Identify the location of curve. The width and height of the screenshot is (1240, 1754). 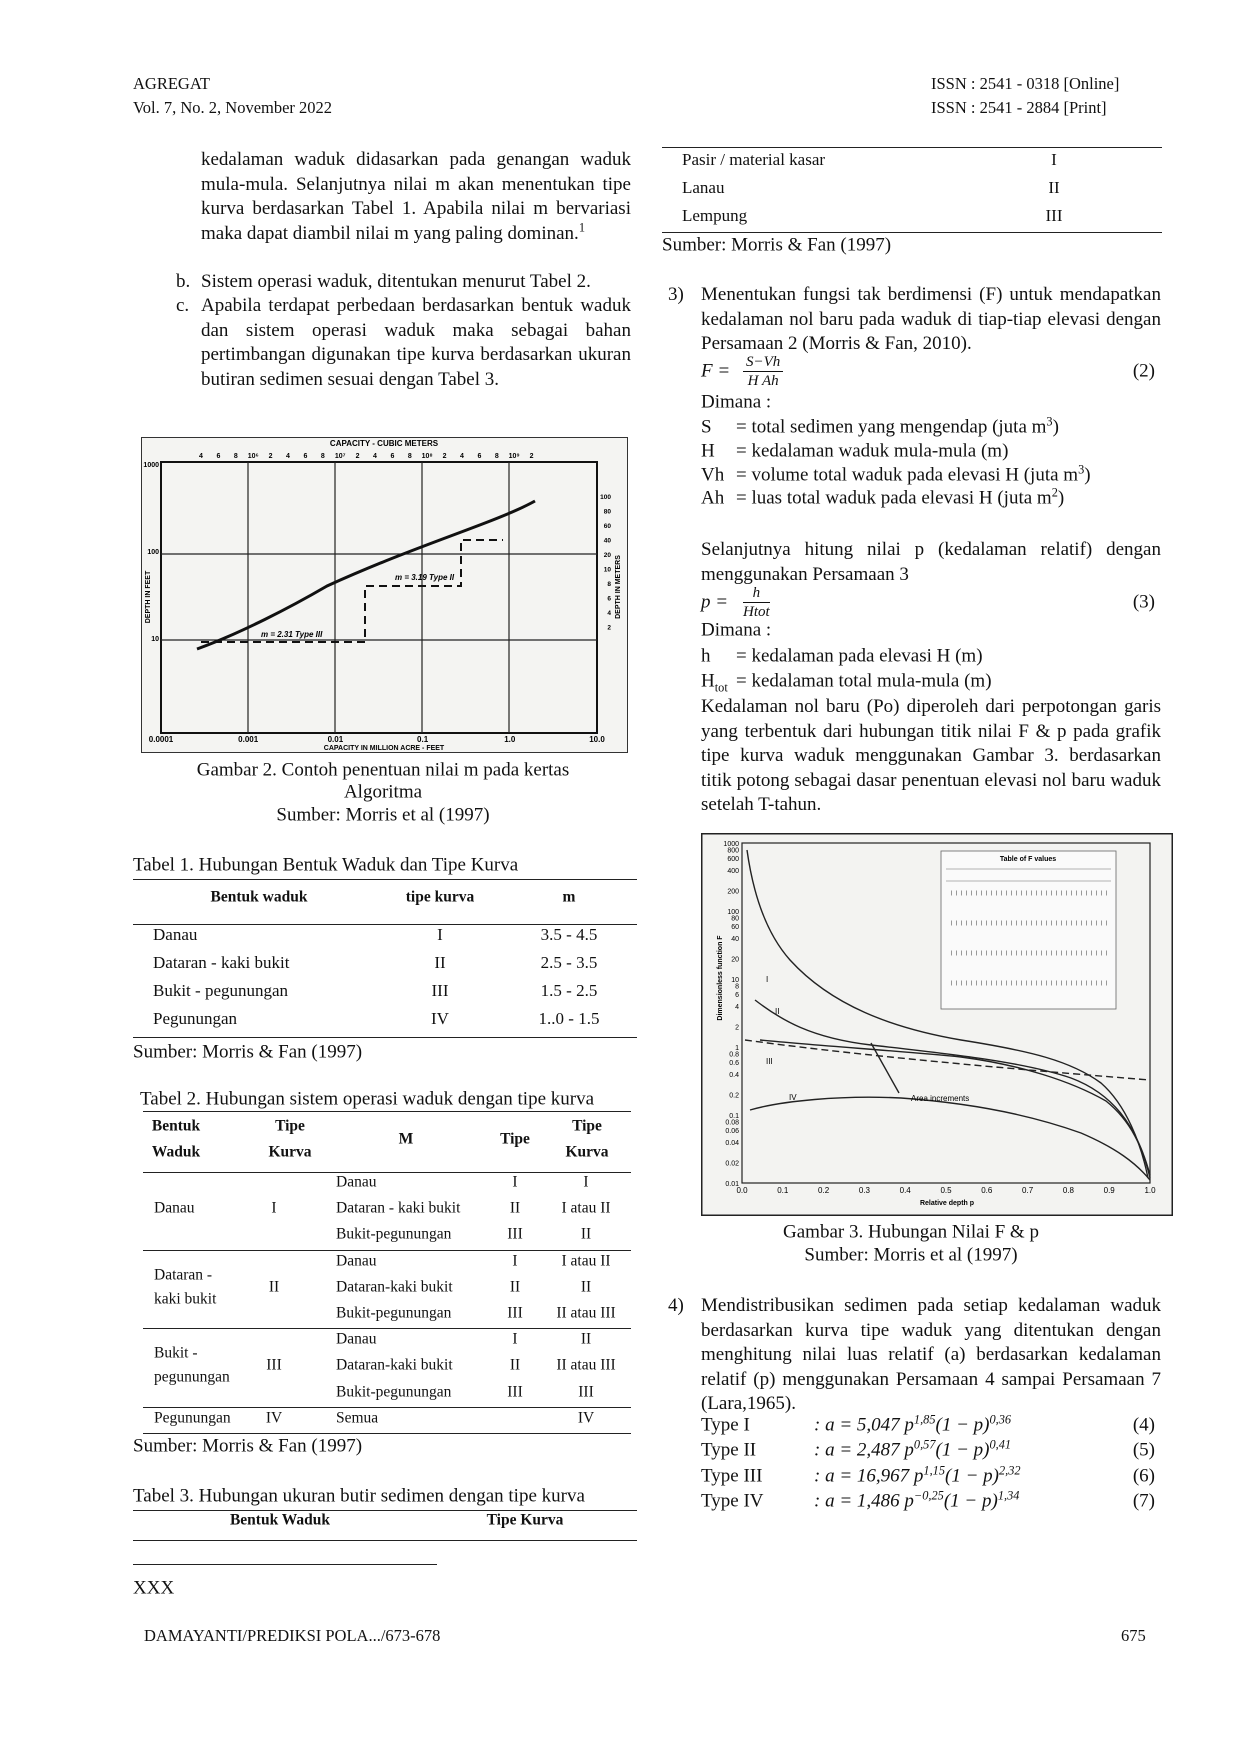
(366, 575).